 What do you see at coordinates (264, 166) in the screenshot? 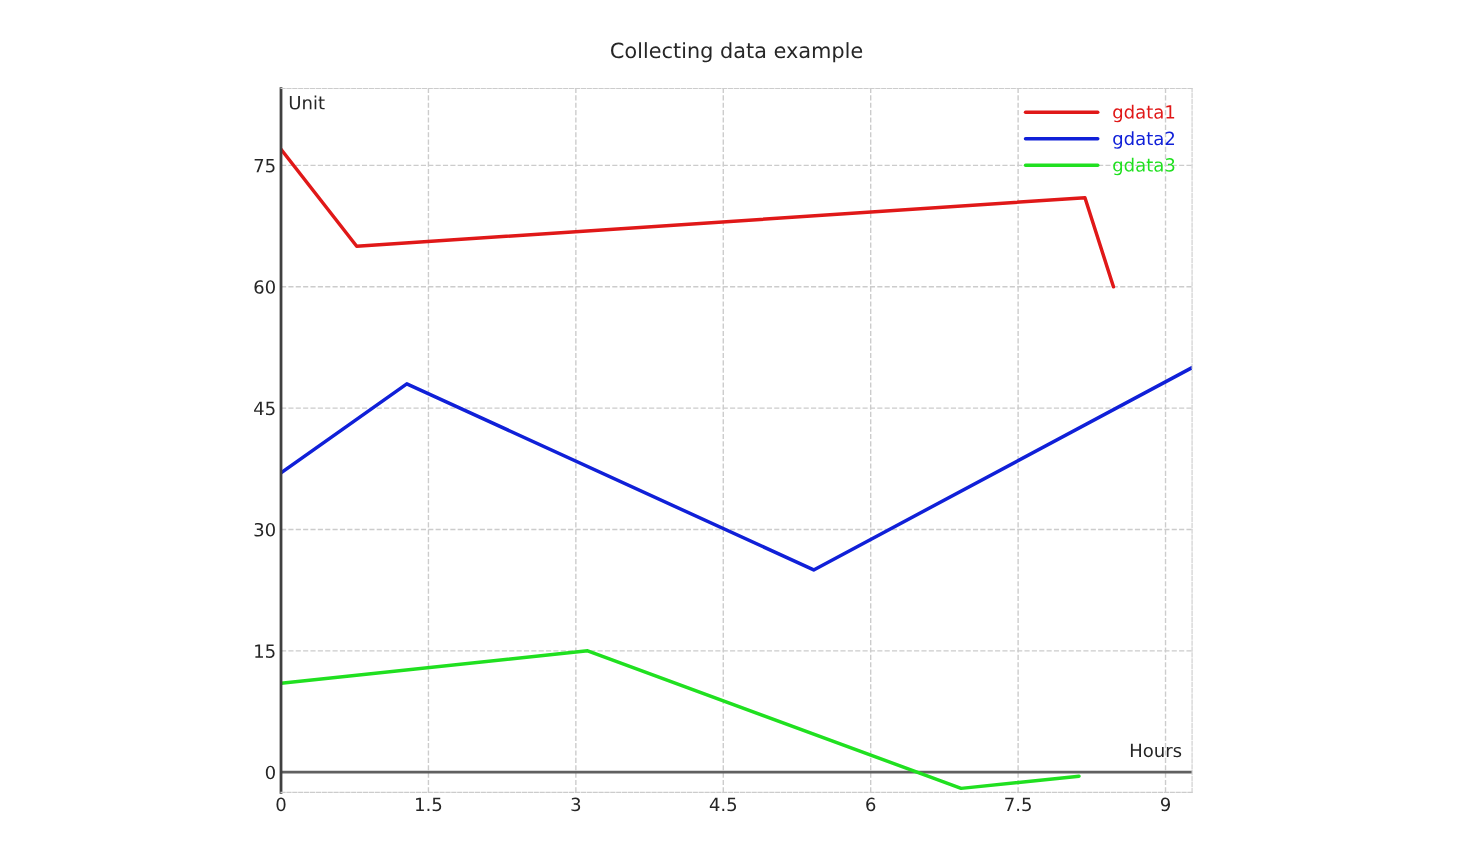
I see `y-tick-label: 75` at bounding box center [264, 166].